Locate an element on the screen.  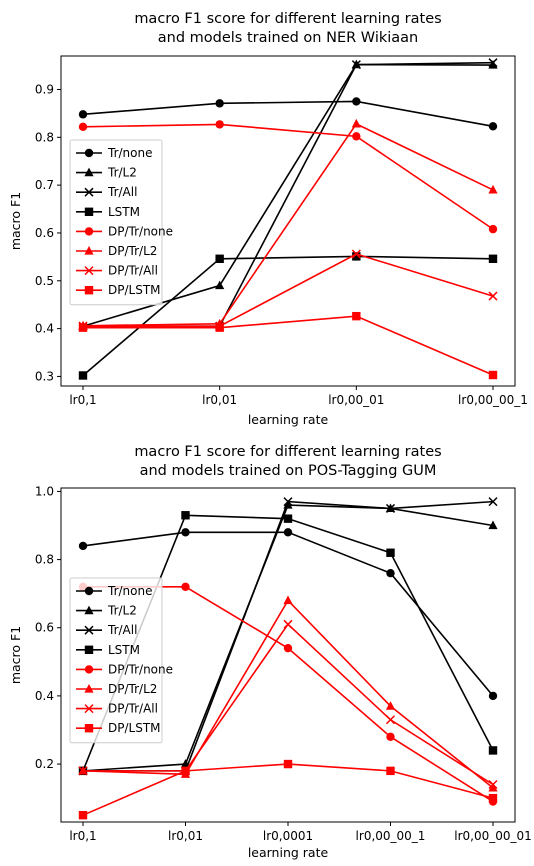
x-tick-label: lr0,00_01 is located at coordinates (356, 400).